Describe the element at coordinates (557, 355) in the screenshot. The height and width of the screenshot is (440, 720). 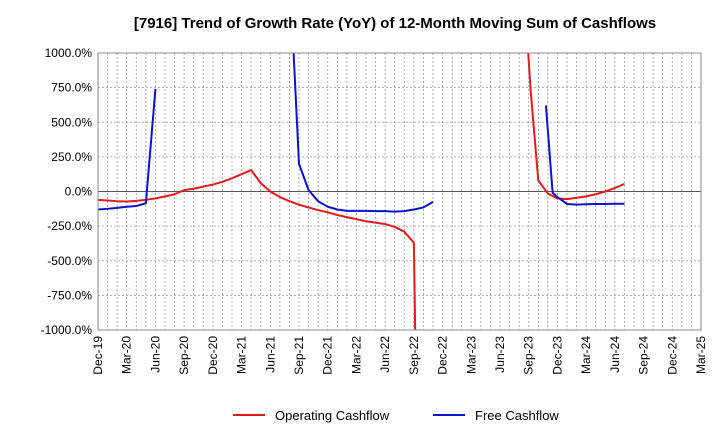
I see `x-tick-label: Dec-23` at that location.